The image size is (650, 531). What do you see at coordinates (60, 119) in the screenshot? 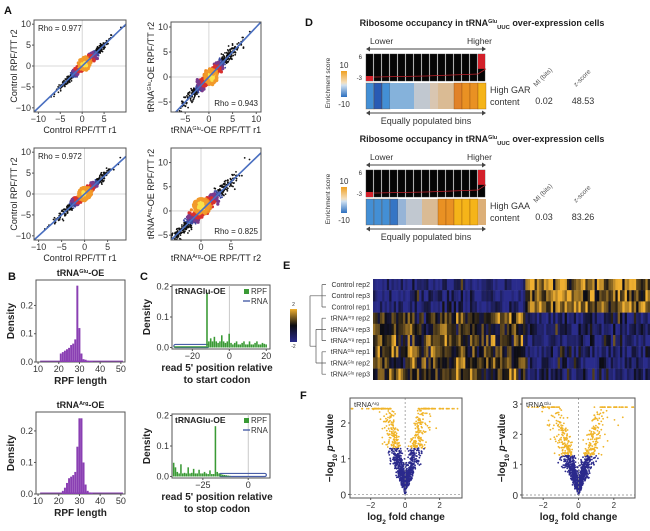
I see `x-tick-label: −5` at bounding box center [60, 119].